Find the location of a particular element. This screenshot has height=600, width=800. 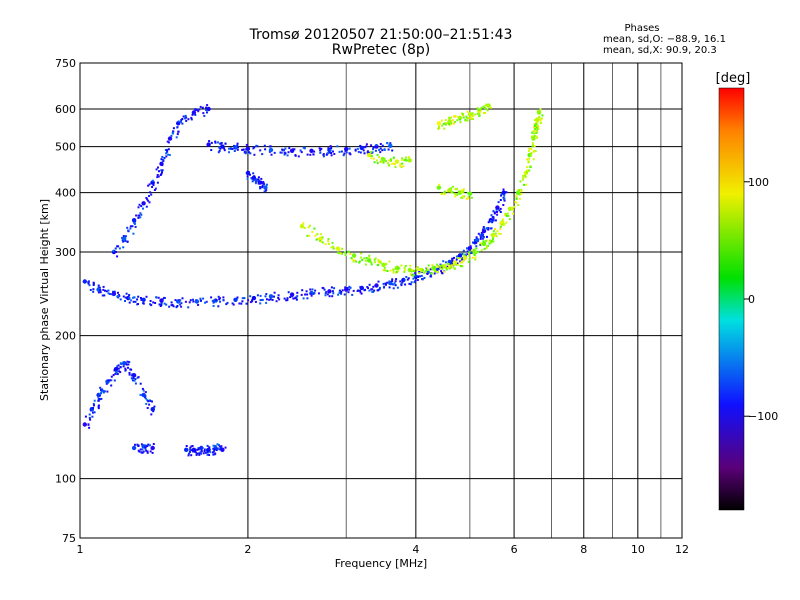

chart-subtitle: RwPretec (8p) is located at coordinates (381, 50).